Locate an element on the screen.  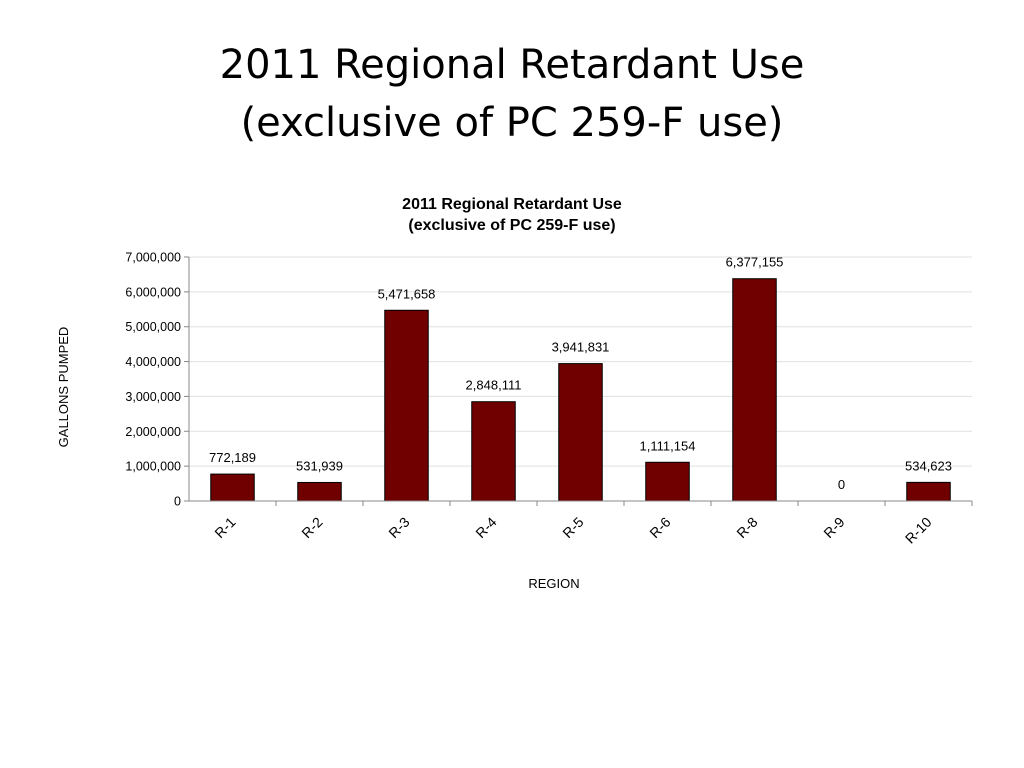
slide-title-line-1: 2011 Regional Retardant Use is located at coordinates (512, 65).